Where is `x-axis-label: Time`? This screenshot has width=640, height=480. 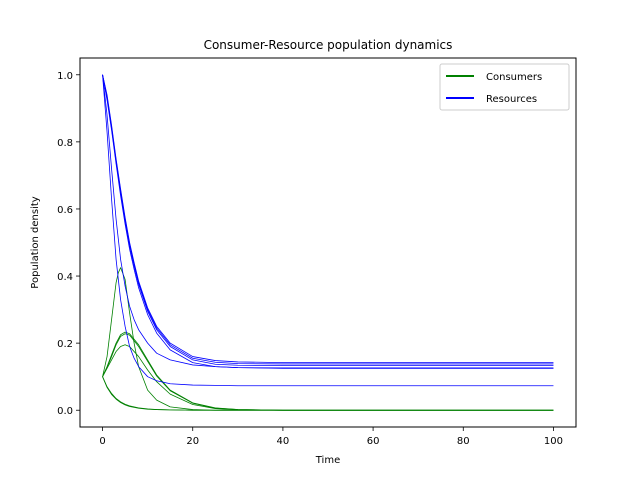
x-axis-label: Time is located at coordinates (327, 460).